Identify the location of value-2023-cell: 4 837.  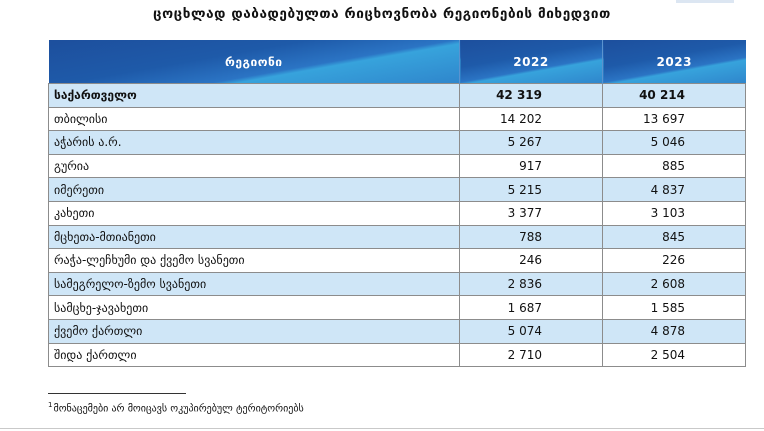
(674, 189).